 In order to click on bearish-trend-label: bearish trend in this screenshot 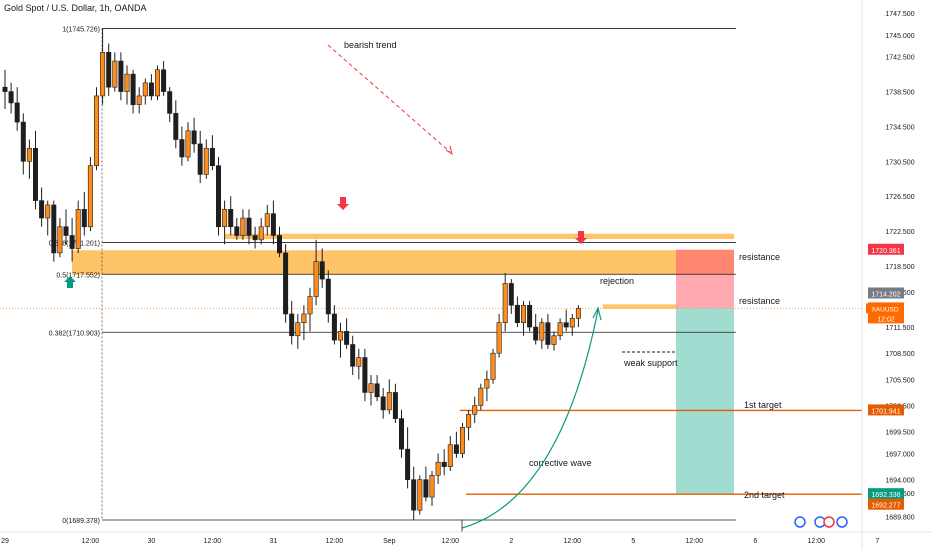, I will do `click(370, 45)`.